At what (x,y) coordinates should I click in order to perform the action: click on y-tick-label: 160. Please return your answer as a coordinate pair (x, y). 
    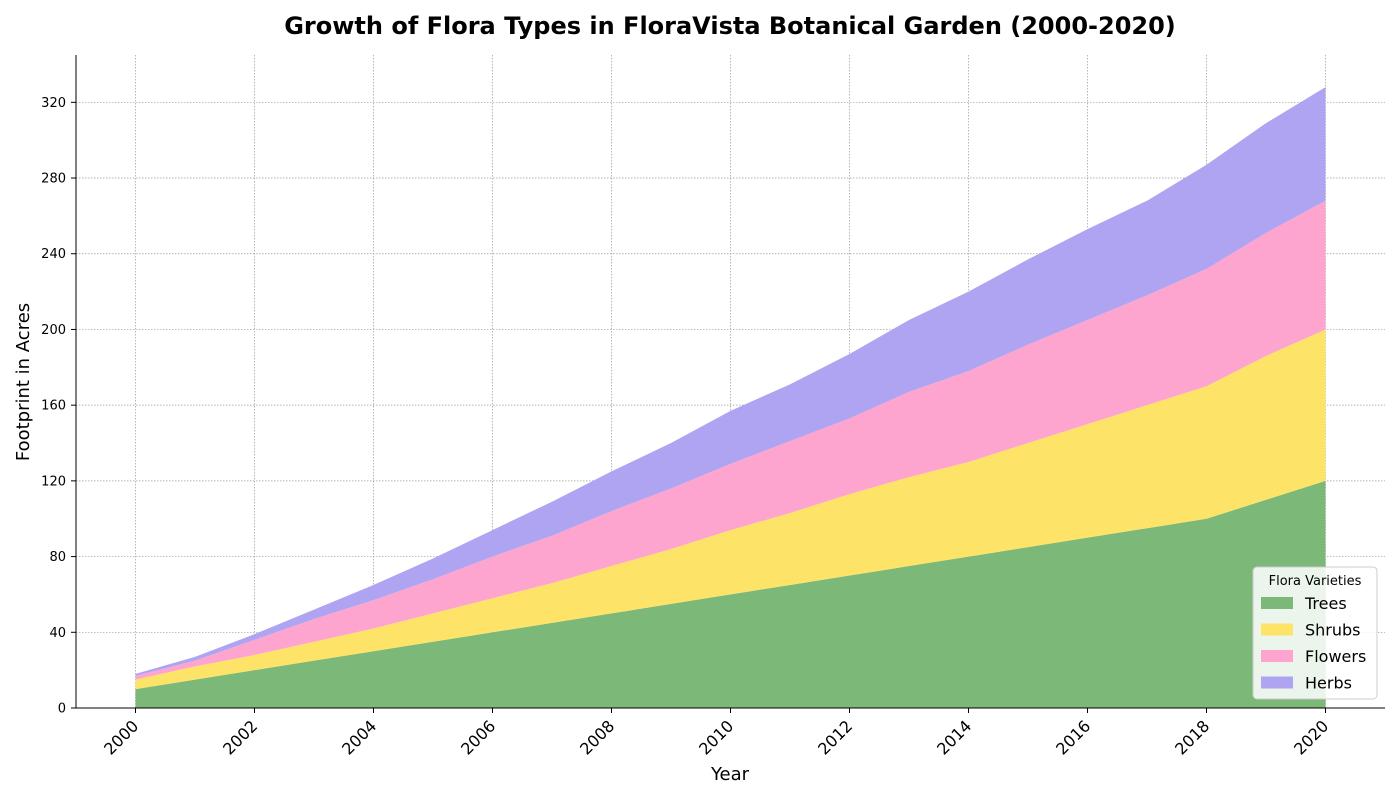
    Looking at the image, I should click on (53, 406).